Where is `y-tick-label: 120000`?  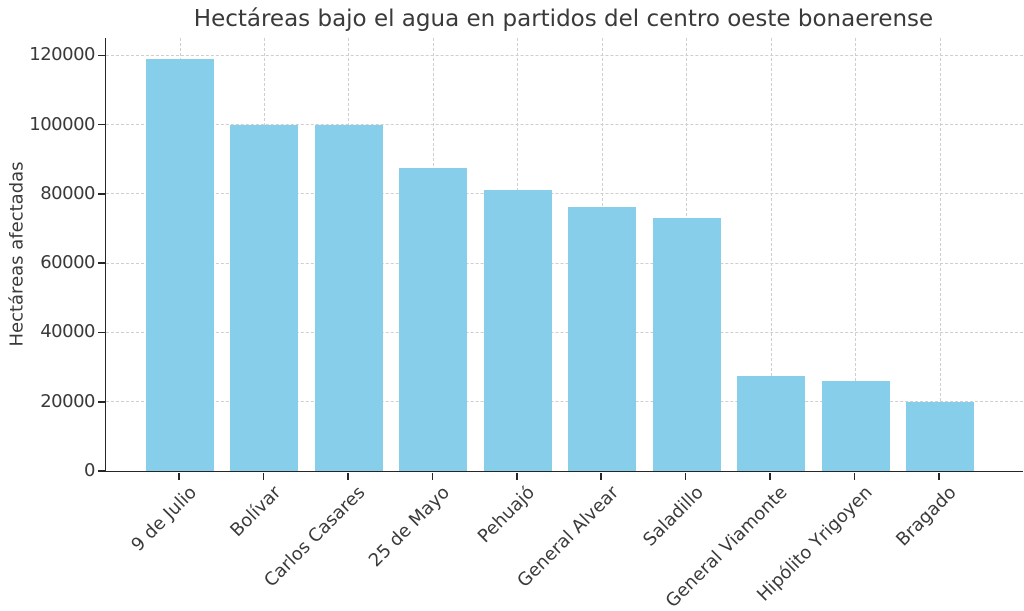 y-tick-label: 120000 is located at coordinates (62, 55).